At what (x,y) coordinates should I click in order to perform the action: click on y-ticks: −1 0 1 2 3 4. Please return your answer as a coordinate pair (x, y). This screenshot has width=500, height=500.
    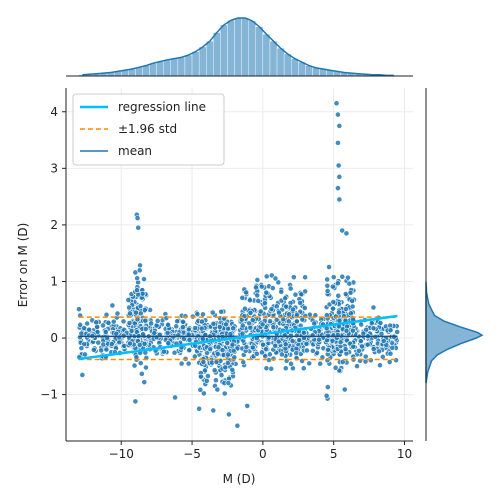
    Looking at the image, I should click on (53, 253).